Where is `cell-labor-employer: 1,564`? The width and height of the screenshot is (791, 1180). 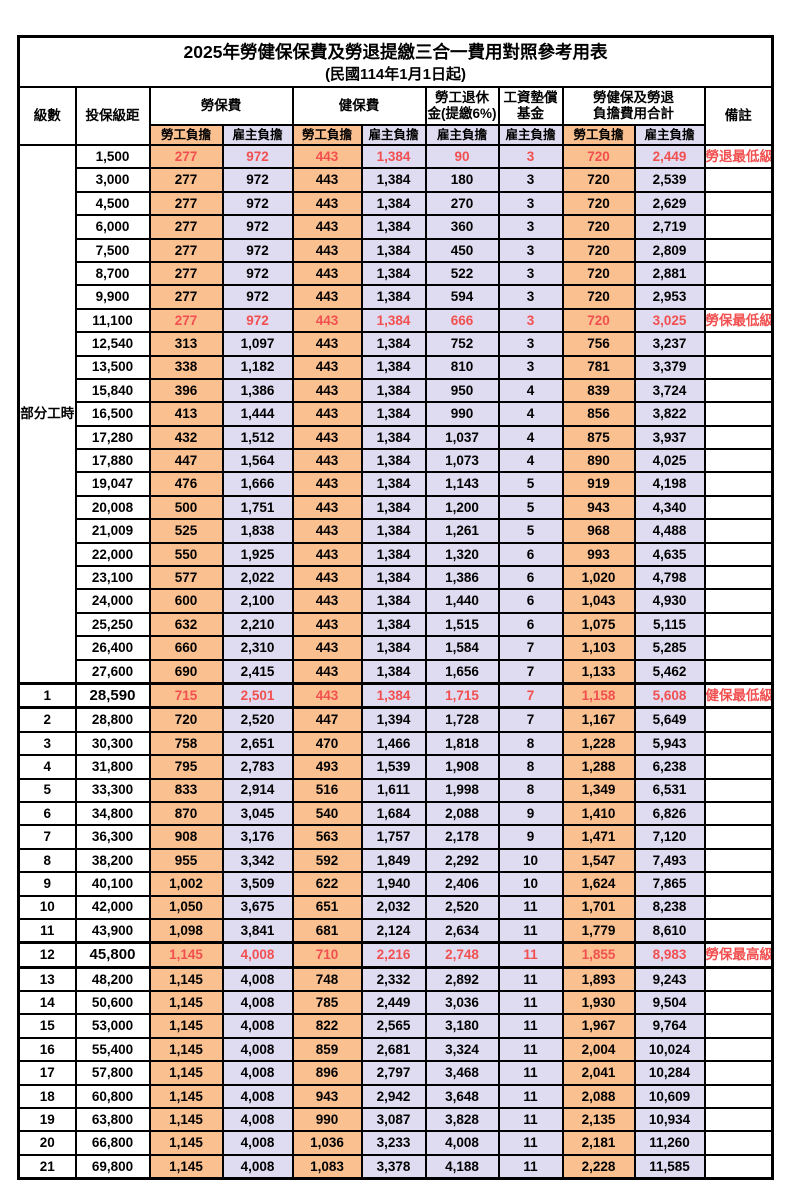 cell-labor-employer: 1,564 is located at coordinates (257, 461).